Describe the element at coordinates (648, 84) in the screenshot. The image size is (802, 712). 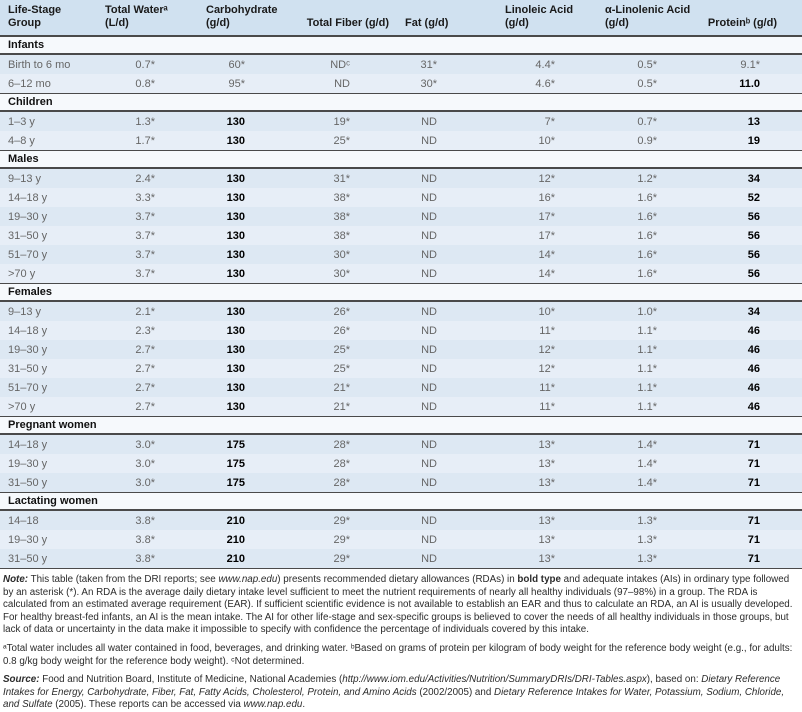
I see `value-cell: 0.5*` at that location.